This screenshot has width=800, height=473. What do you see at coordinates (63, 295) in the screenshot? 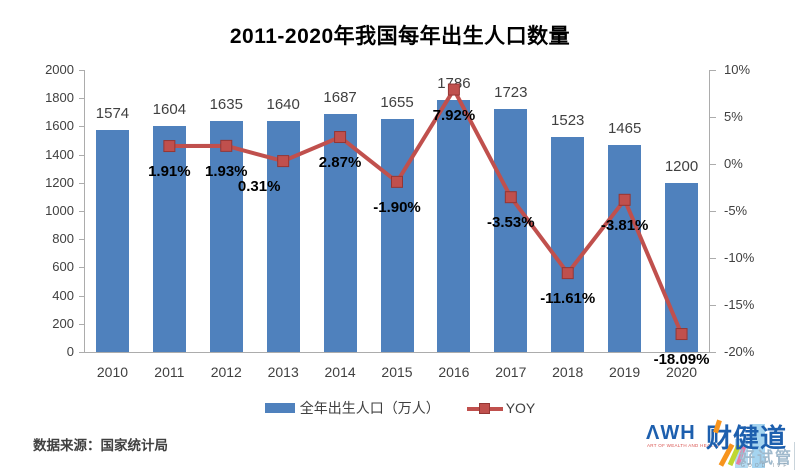
I see `y-axis-label-left: 400` at bounding box center [63, 295].